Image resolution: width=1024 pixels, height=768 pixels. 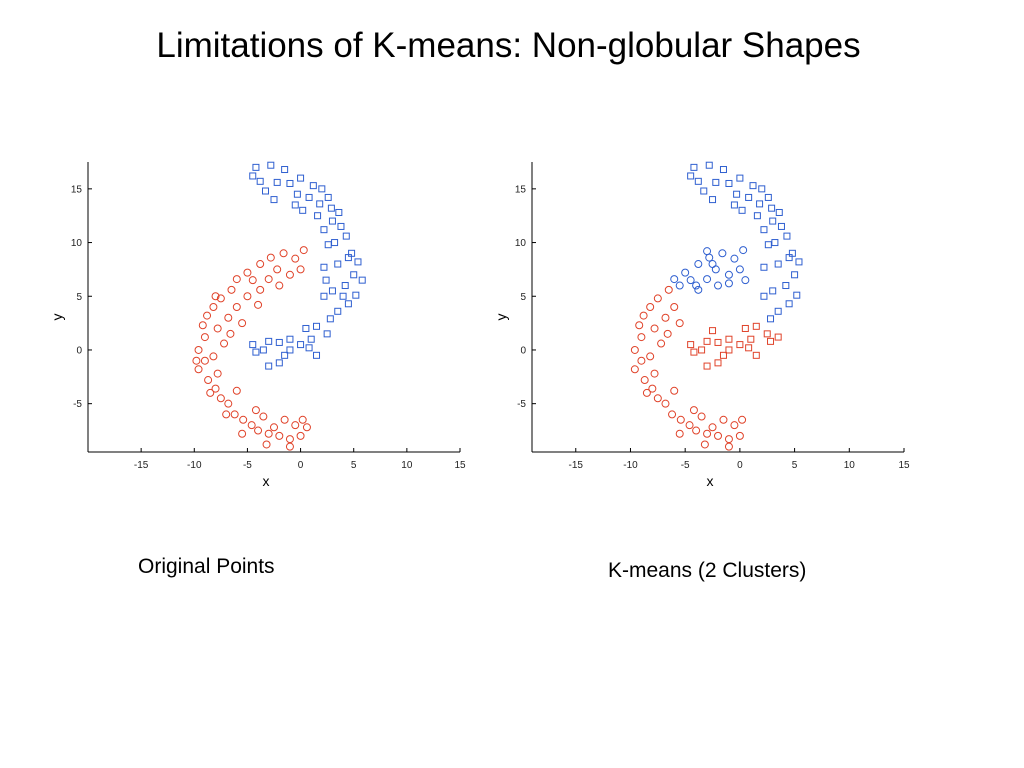 What do you see at coordinates (795, 465) in the screenshot?
I see `x-tick-label: 5` at bounding box center [795, 465].